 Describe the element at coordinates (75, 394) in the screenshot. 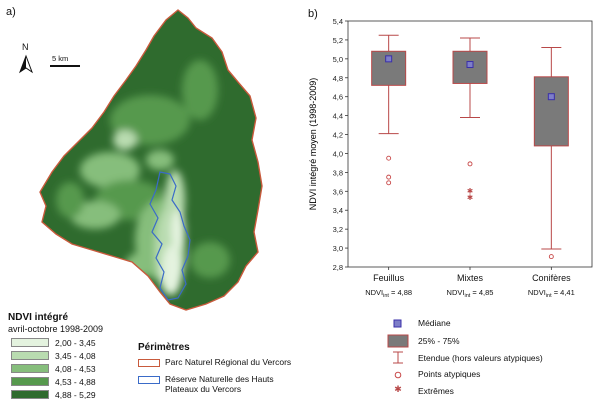

I see `legend-label: 4,88 - 5,29` at that location.